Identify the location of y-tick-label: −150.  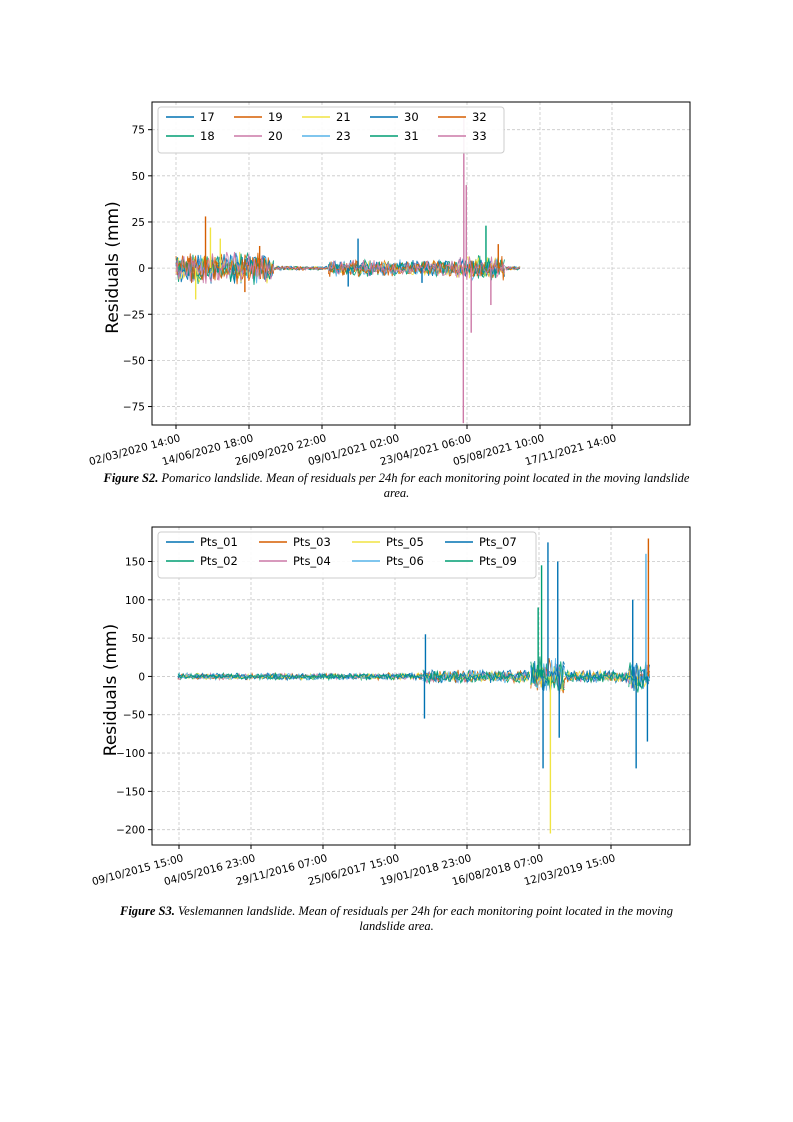
(130, 792).